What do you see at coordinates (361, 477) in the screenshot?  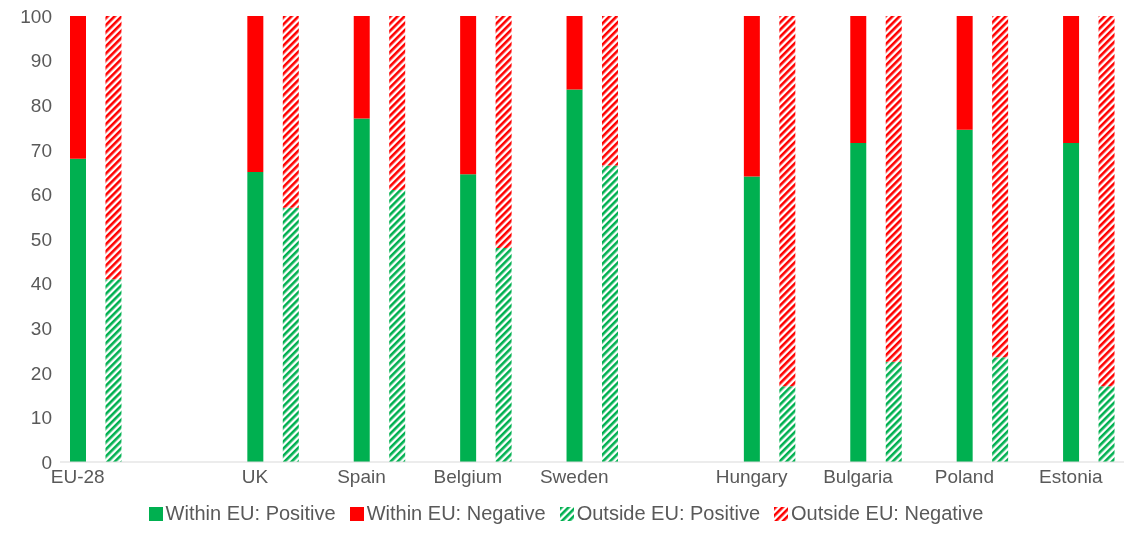 I see `x-tick-label: Spain` at bounding box center [361, 477].